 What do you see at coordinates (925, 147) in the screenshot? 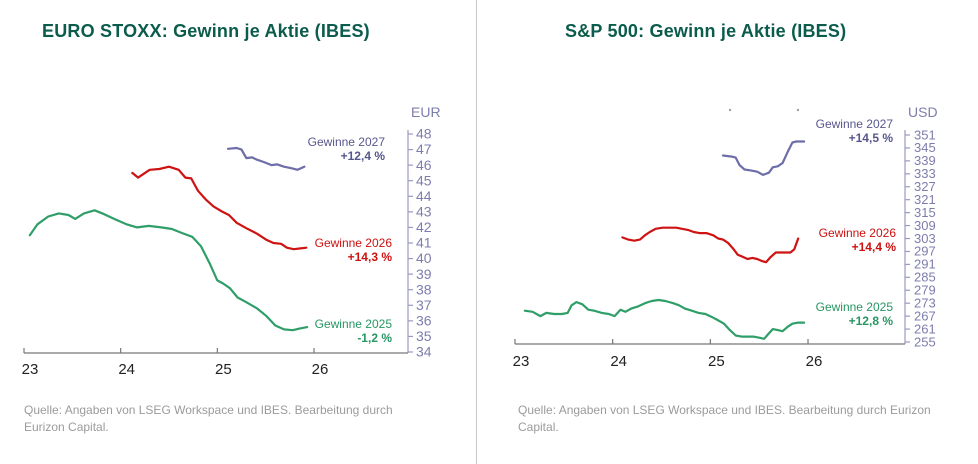
I see `y-axis-tick-label: 345` at bounding box center [925, 147].